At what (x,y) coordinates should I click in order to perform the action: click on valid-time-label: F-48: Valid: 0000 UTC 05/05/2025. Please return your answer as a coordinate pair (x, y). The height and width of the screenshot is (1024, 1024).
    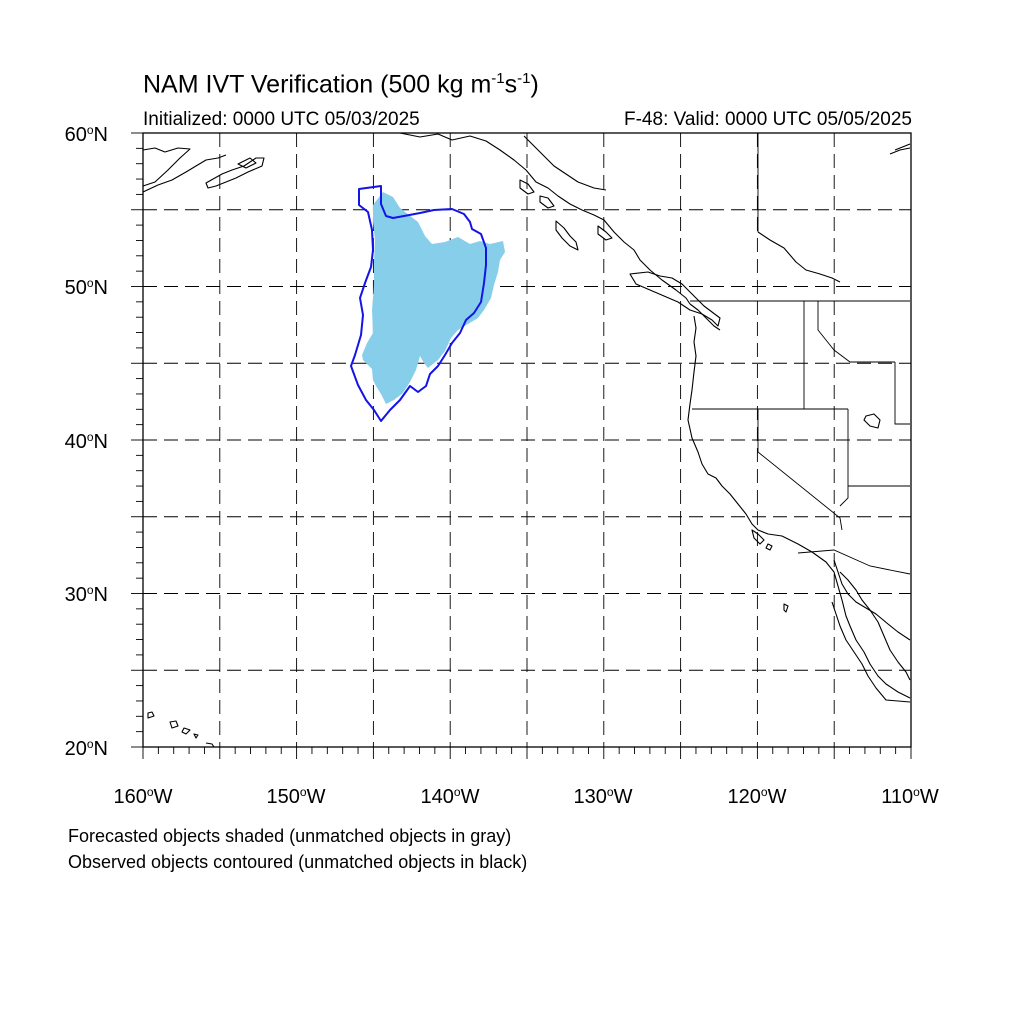
    Looking at the image, I should click on (768, 119).